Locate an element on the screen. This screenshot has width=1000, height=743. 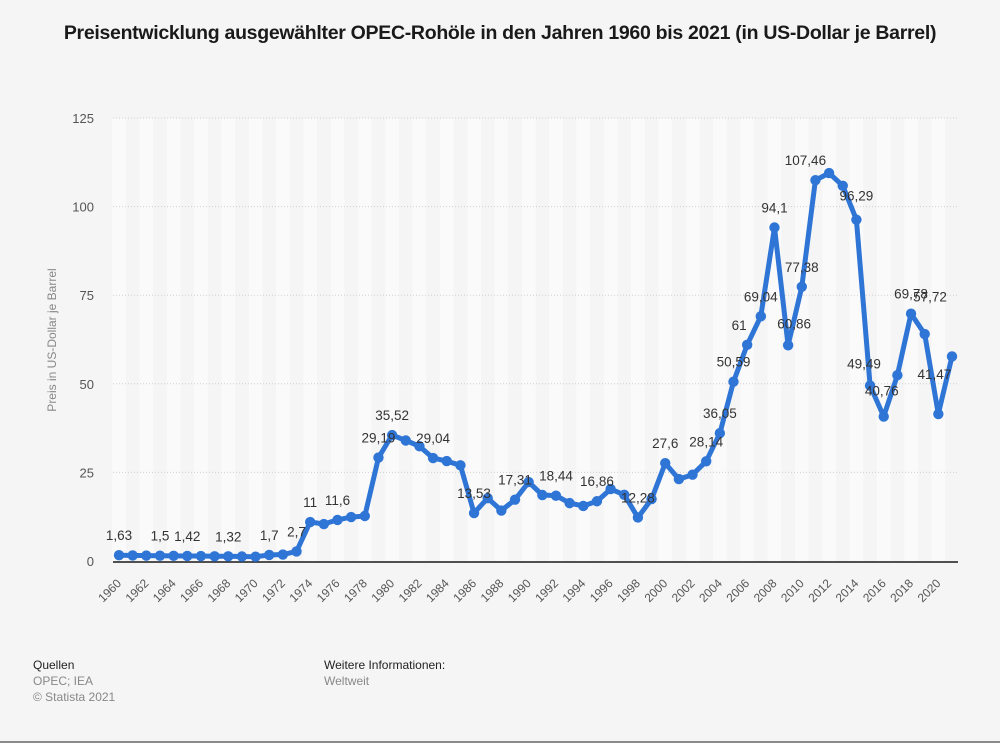
y-tick-label: 25 is located at coordinates (87, 472).